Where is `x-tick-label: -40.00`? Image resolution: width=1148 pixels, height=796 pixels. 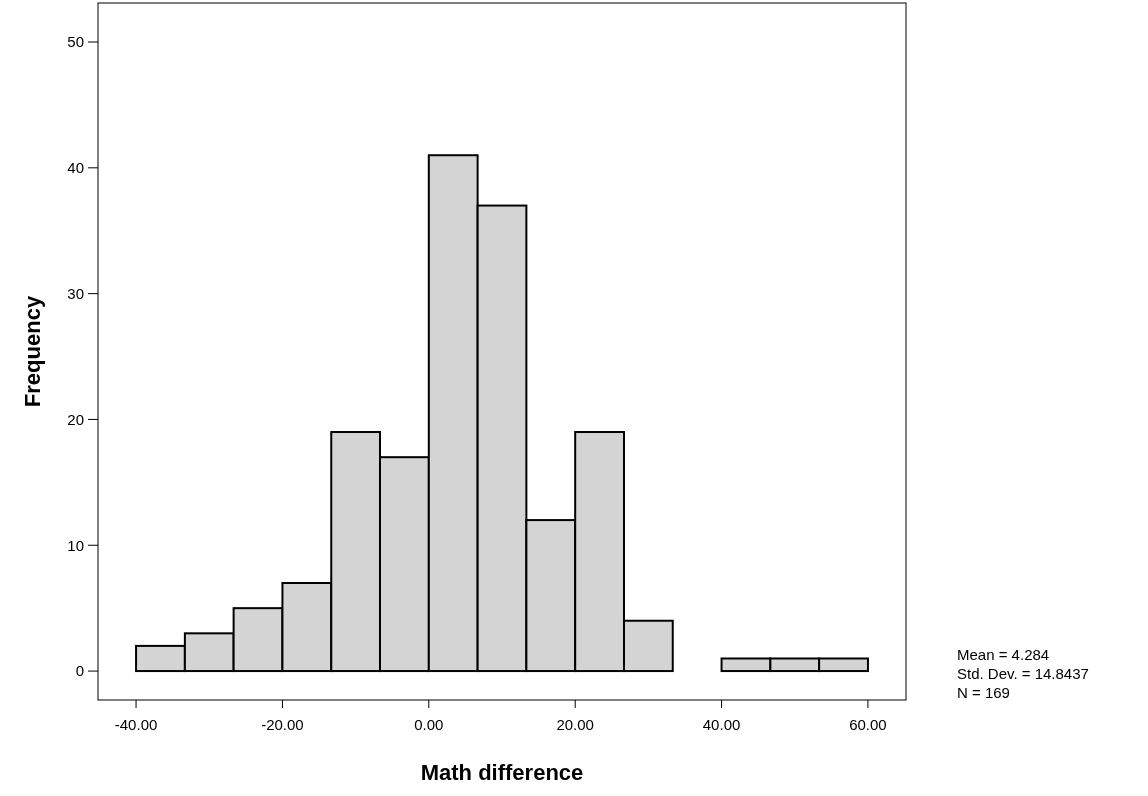 x-tick-label: -40.00 is located at coordinates (136, 724).